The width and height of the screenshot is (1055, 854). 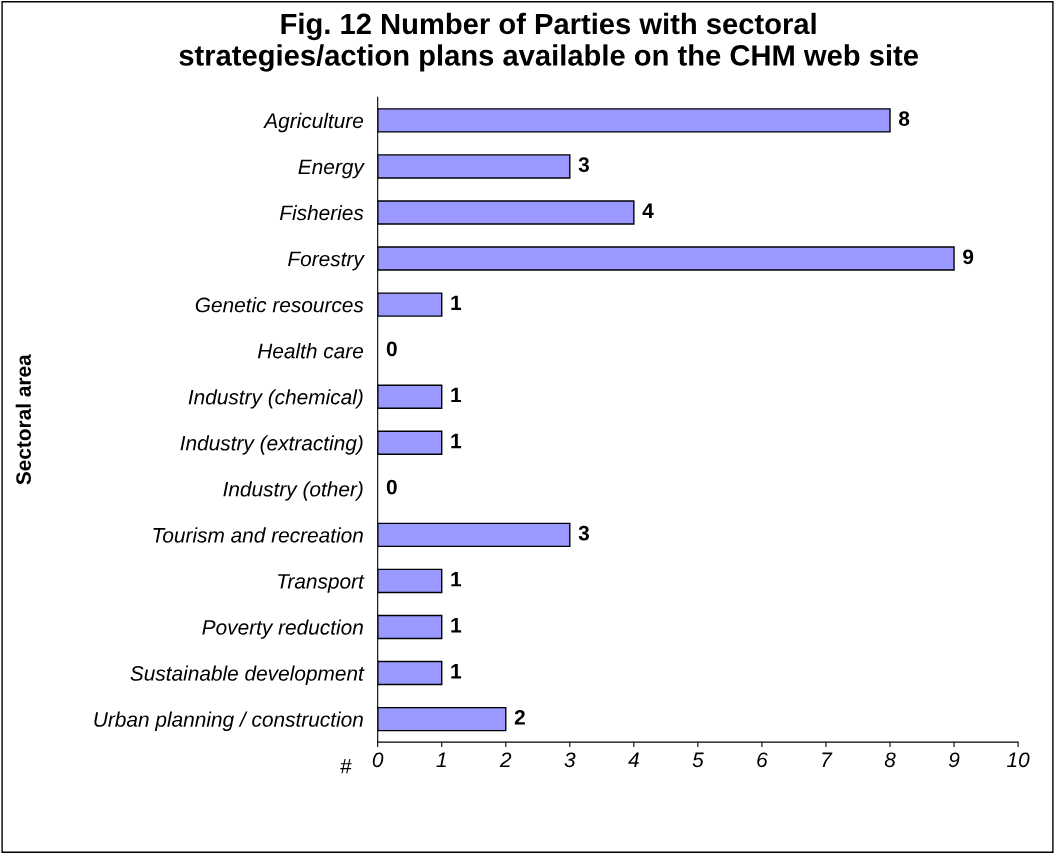 What do you see at coordinates (326, 261) in the screenshot?
I see `y-tick-label: Forestry` at bounding box center [326, 261].